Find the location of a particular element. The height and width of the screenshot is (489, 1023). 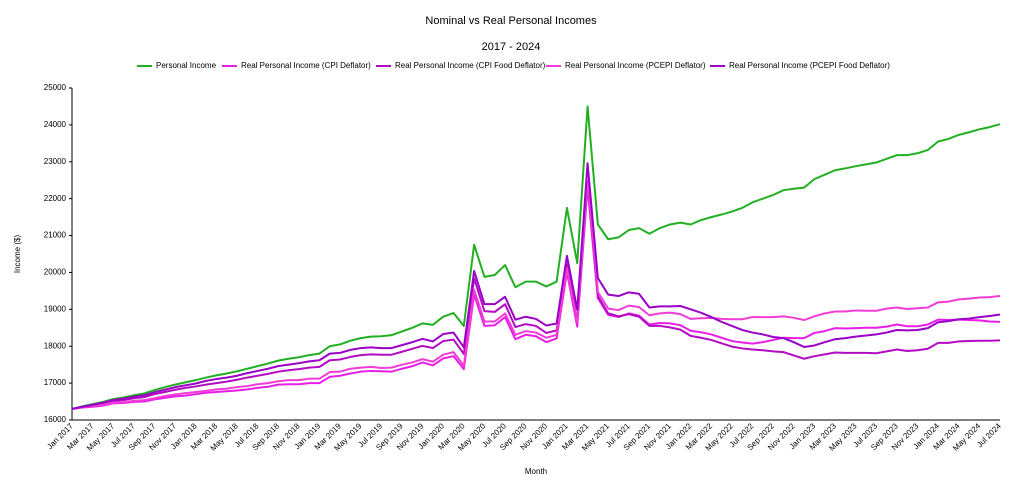

y-tick-label: 16000 is located at coordinates (55, 419).